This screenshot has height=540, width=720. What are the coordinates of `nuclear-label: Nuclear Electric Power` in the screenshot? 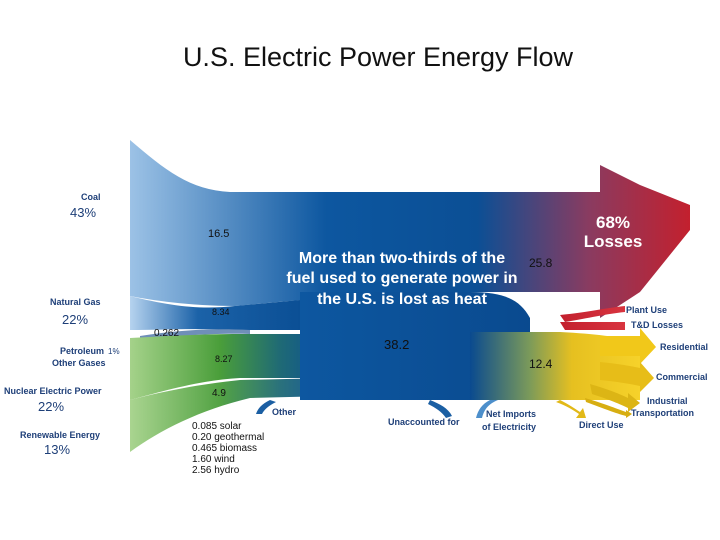 It's located at (53, 391).